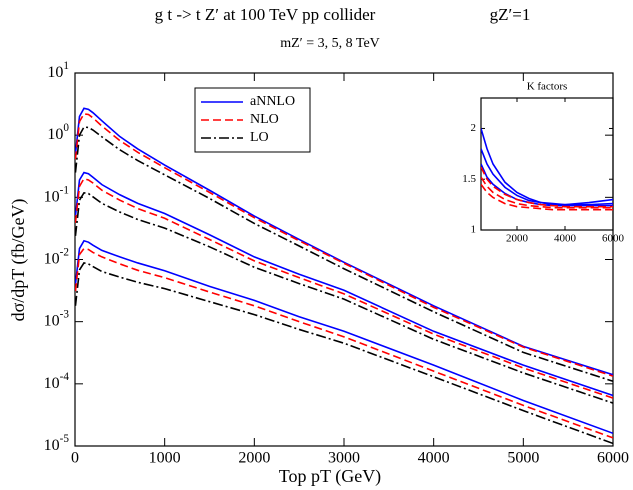 Image resolution: width=633 pixels, height=490 pixels. I want to click on y-tick-label: 10⁻¹, so click(56, 194).